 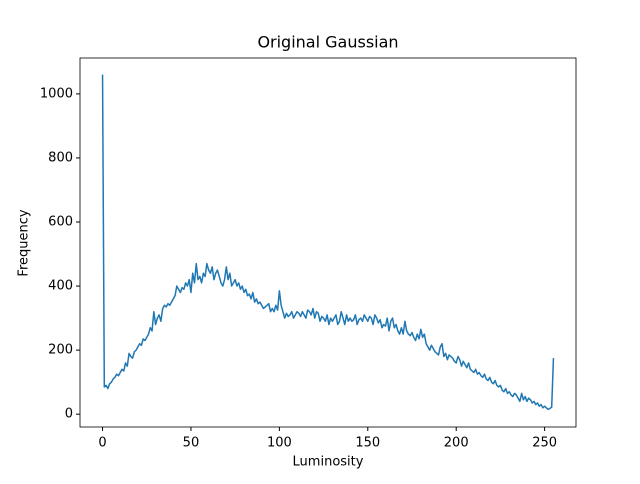 What do you see at coordinates (56, 93) in the screenshot?
I see `y-tick-label: 1000` at bounding box center [56, 93].